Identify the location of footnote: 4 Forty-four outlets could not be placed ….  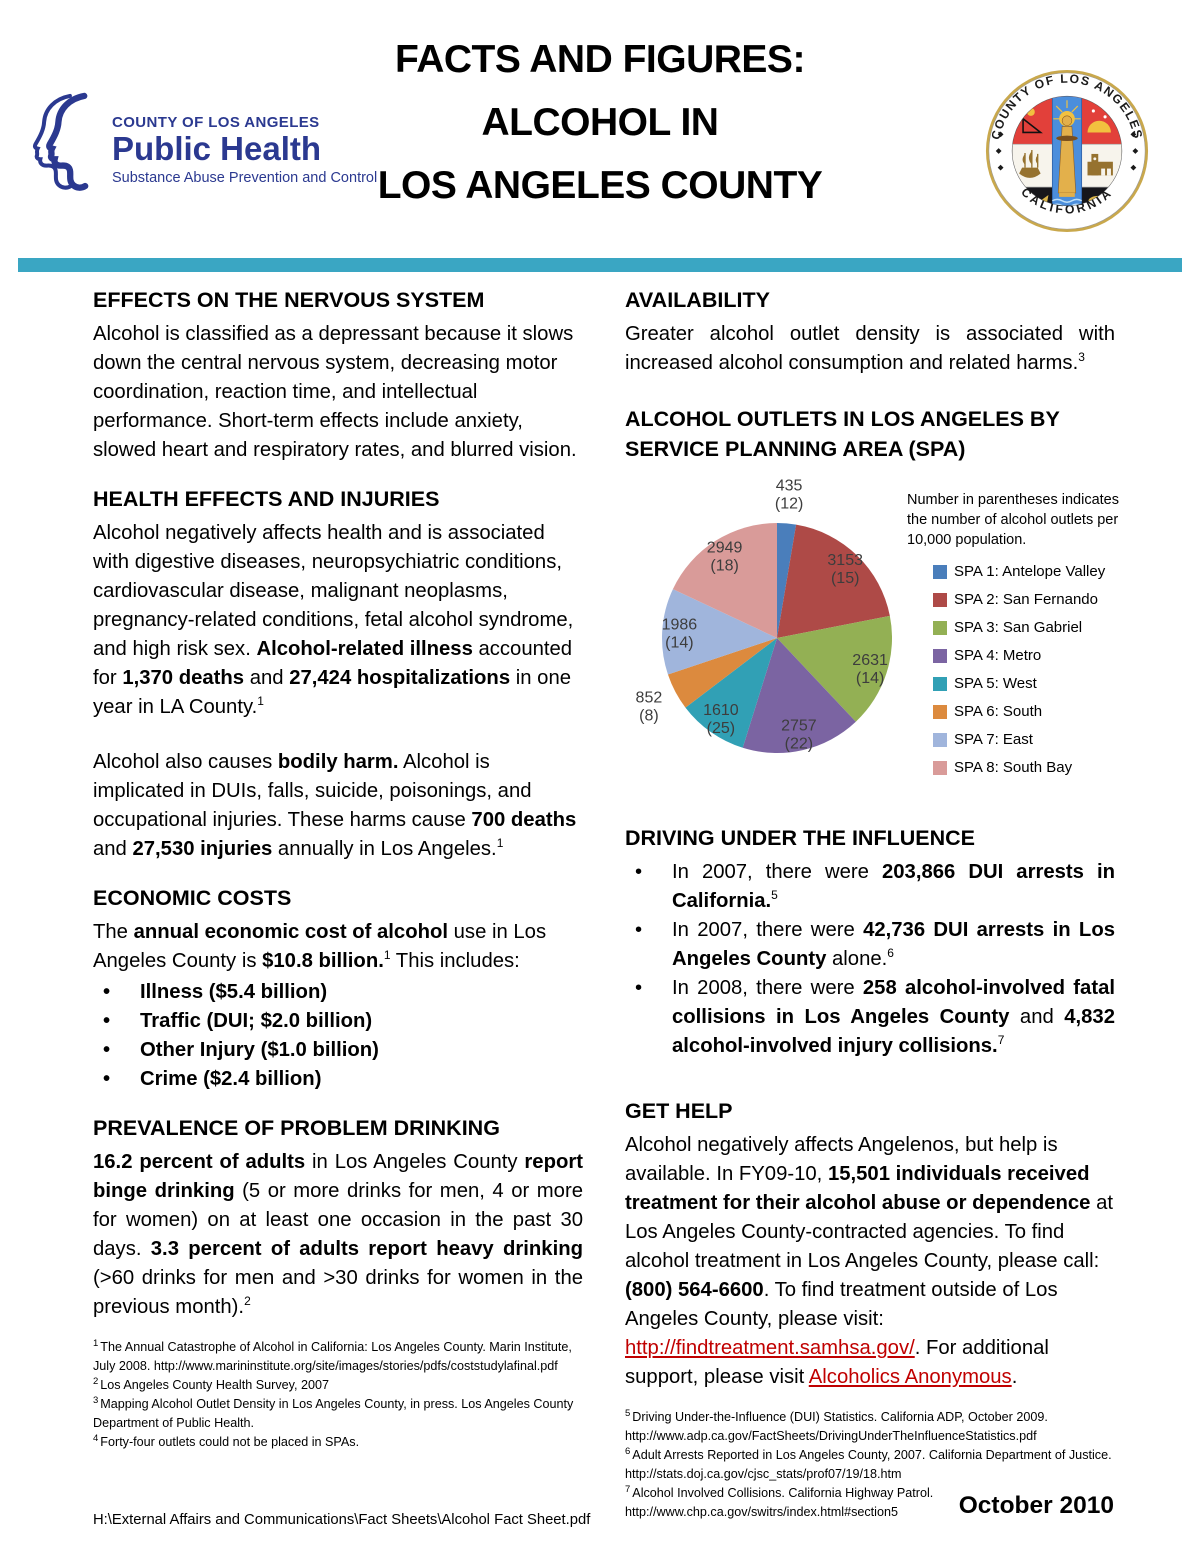
(226, 1440).